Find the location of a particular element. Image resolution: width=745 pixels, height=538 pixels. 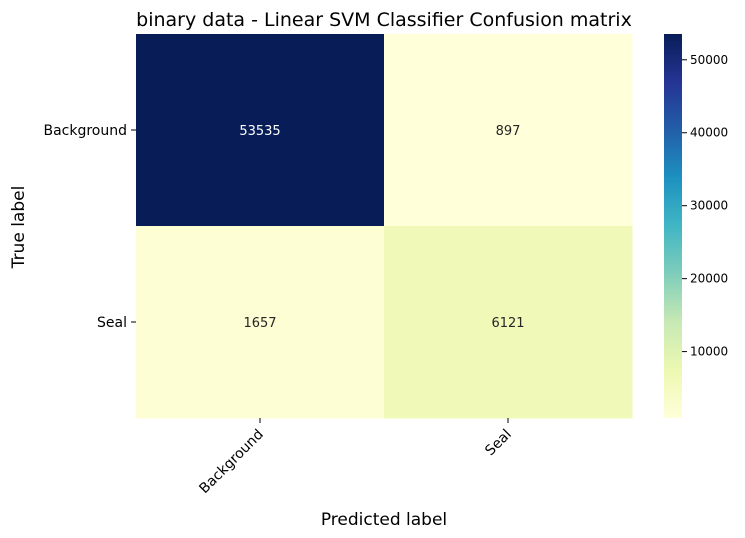

y-tick-label: Seal is located at coordinates (112, 323).